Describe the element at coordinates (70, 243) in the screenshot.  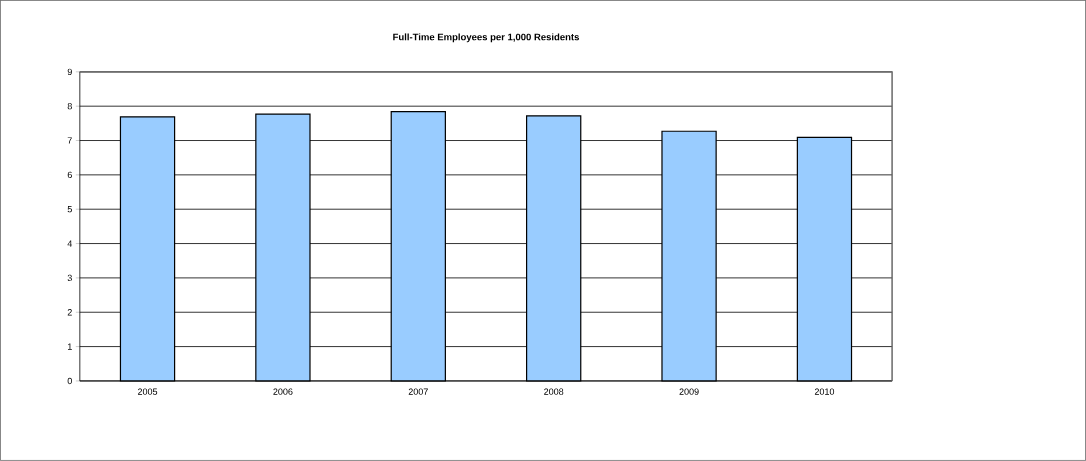
I see `y-tick-label: 4` at that location.